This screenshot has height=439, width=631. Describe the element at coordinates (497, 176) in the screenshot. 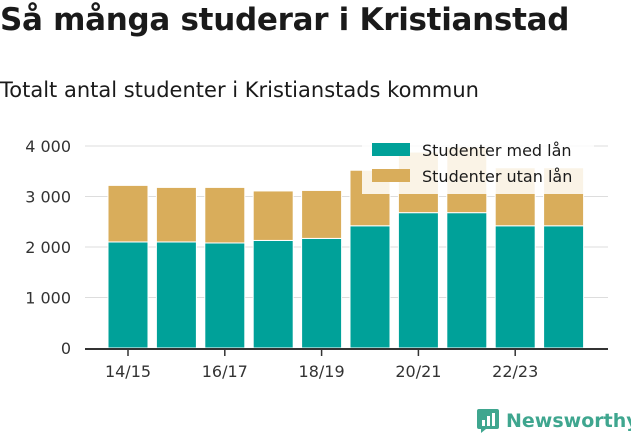

I see `legend-label: Studenter utan lån` at that location.